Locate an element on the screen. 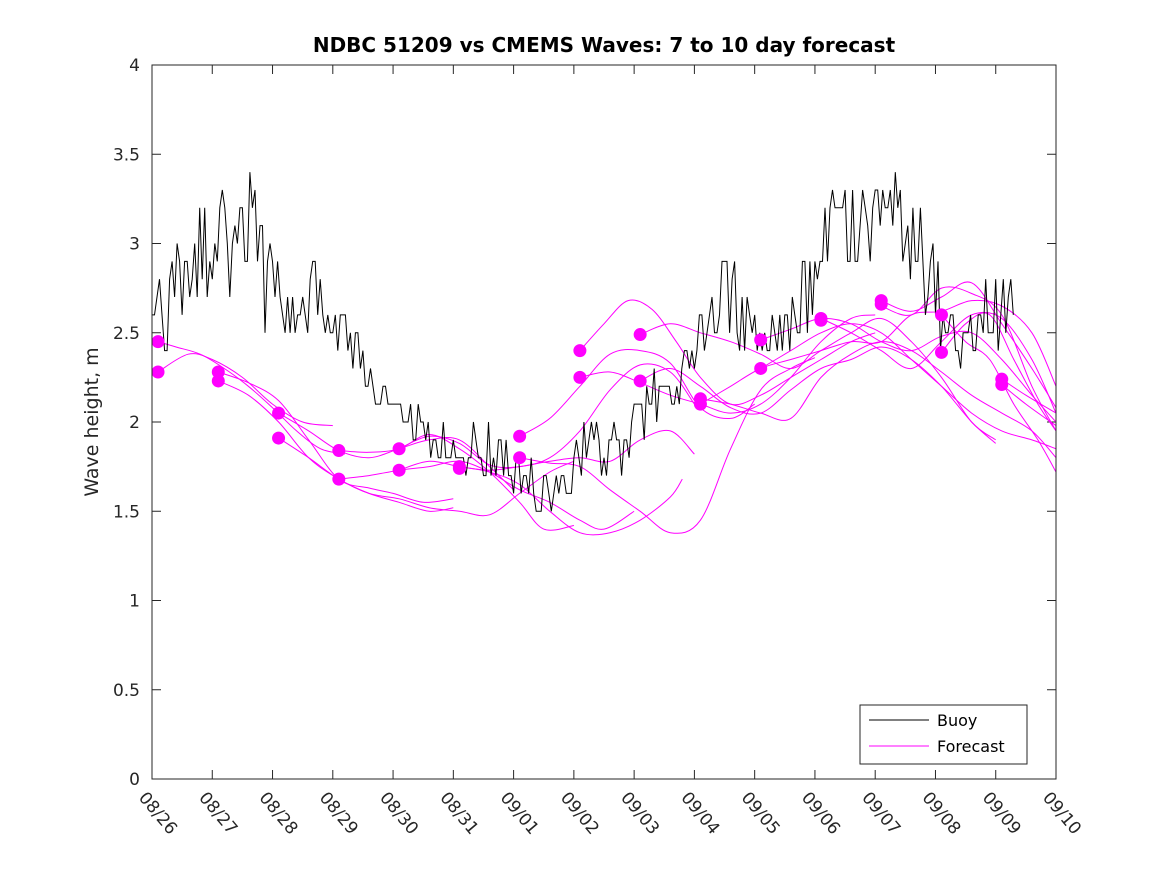 The image size is (1167, 875). legend-forecast-label: Forecast is located at coordinates (971, 746).